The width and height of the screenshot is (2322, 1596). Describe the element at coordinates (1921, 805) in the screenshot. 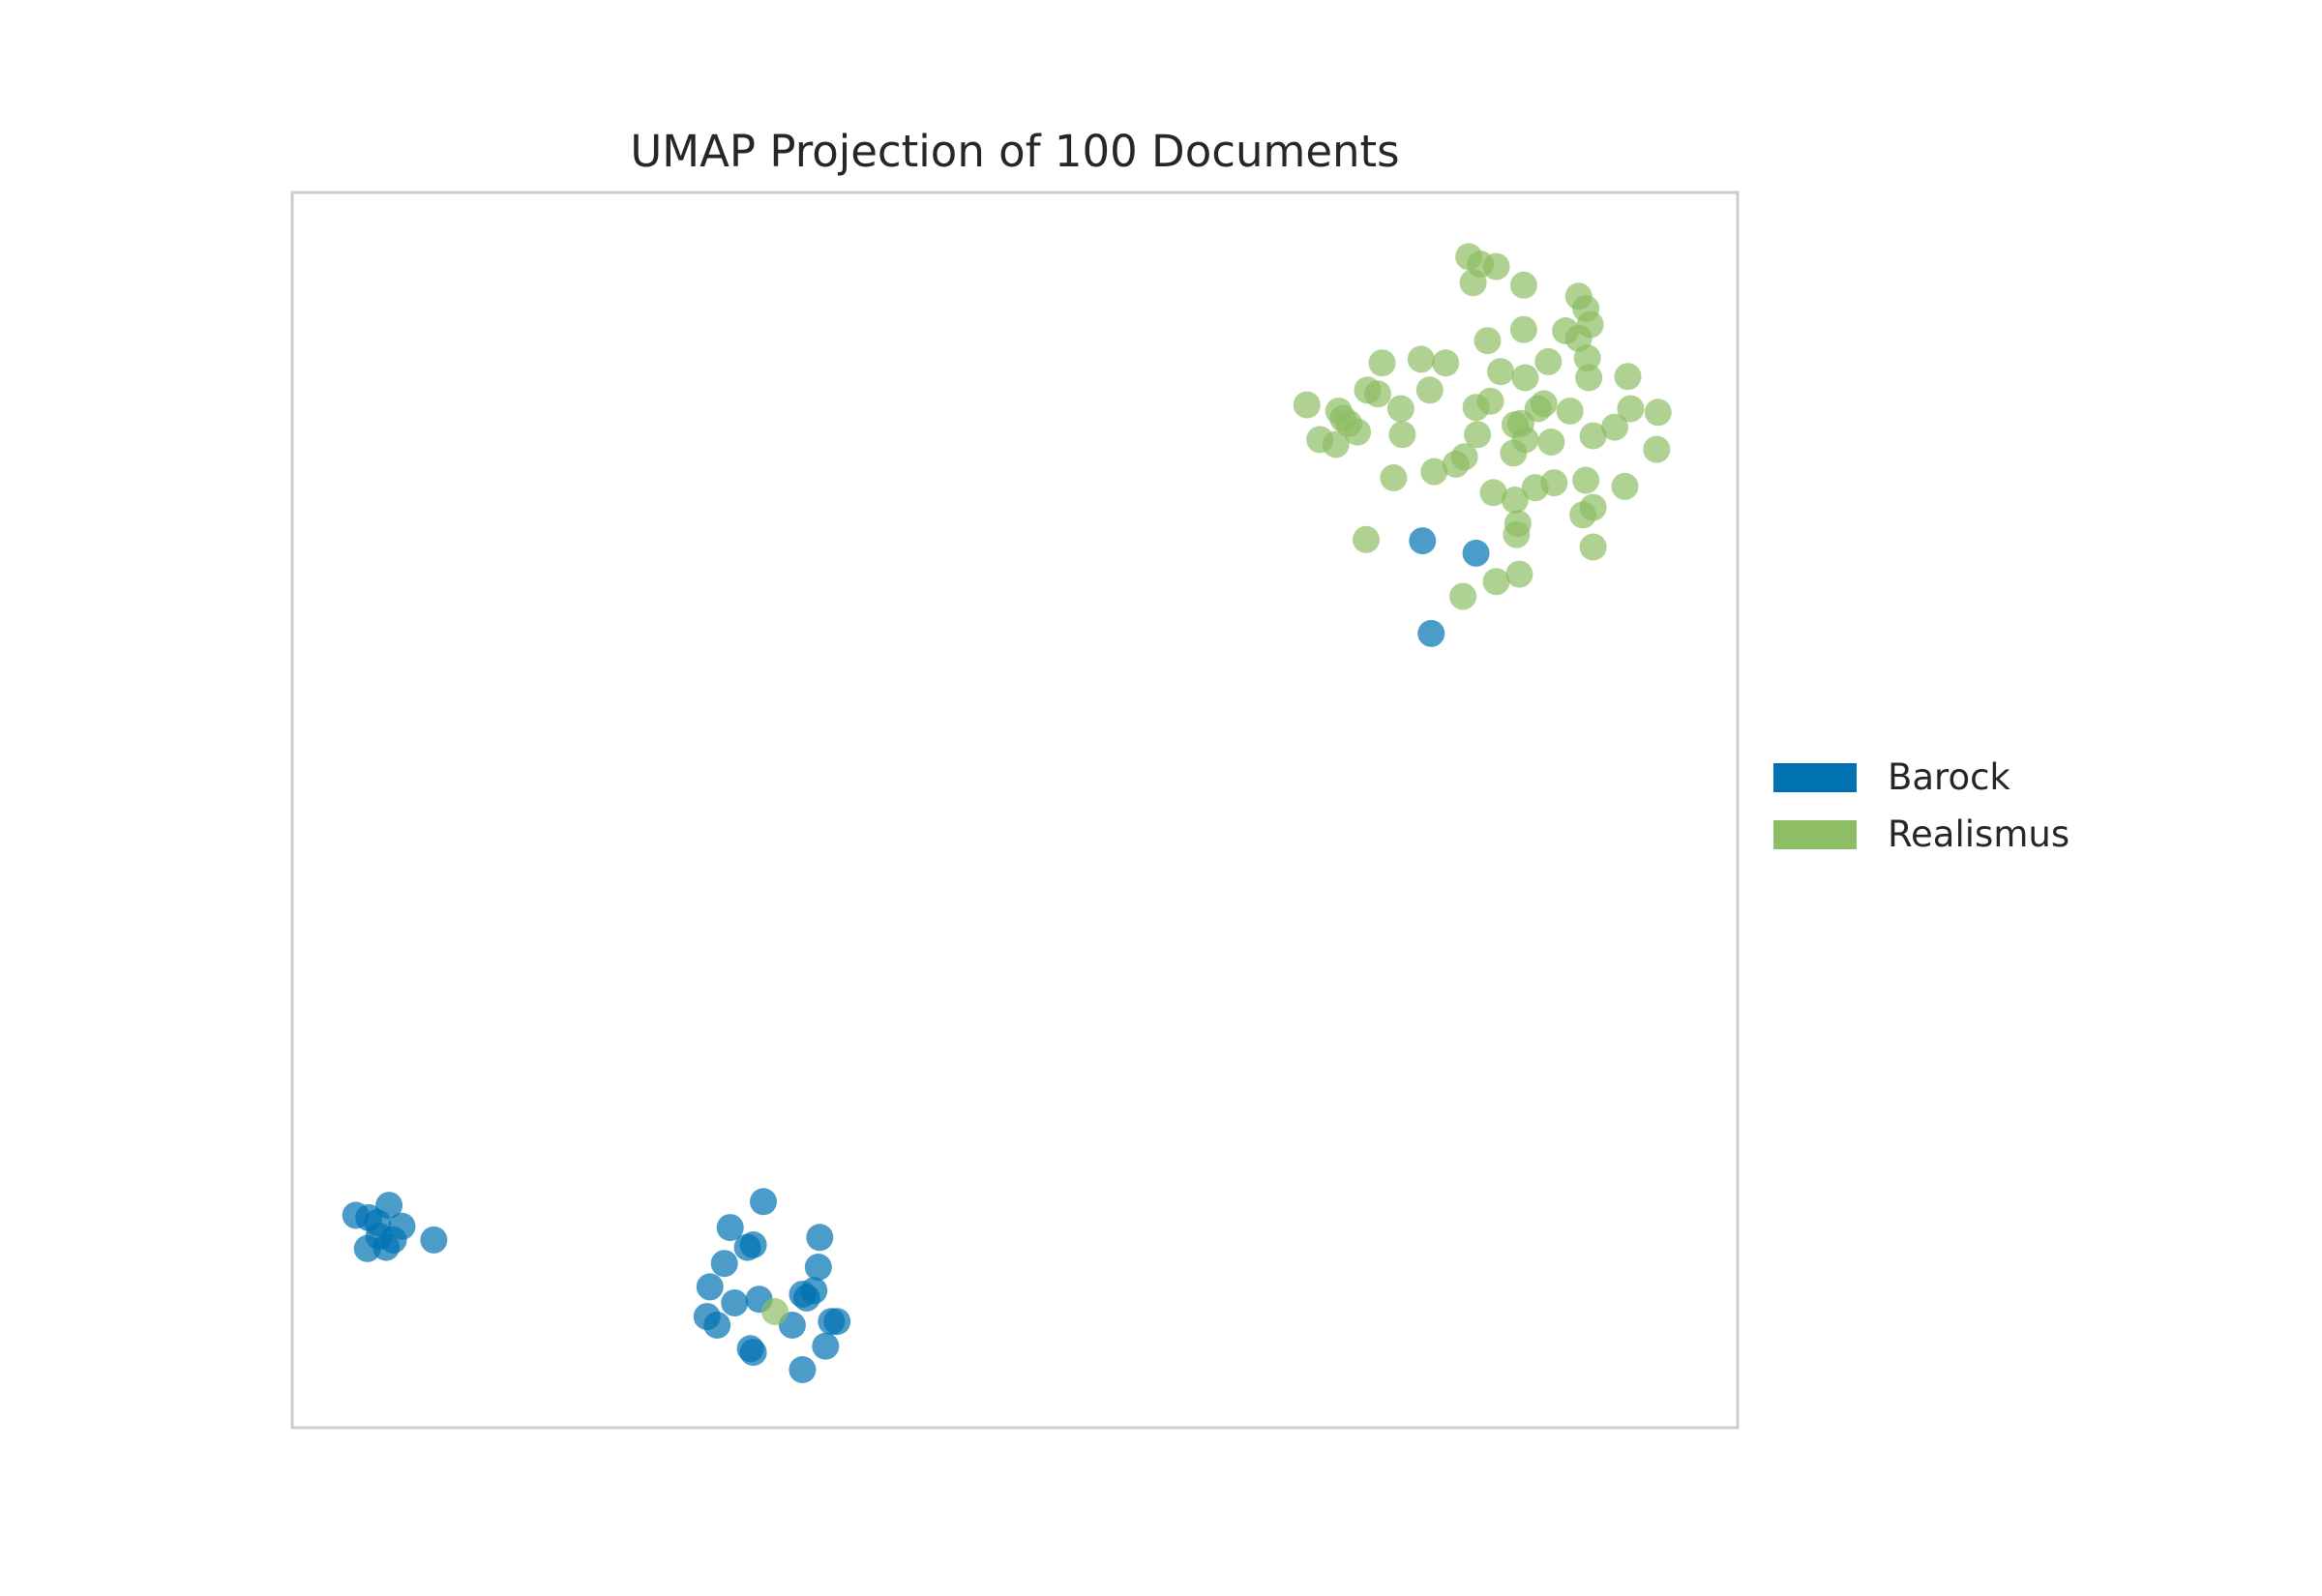

I see `legend: Barock Realismus` at that location.